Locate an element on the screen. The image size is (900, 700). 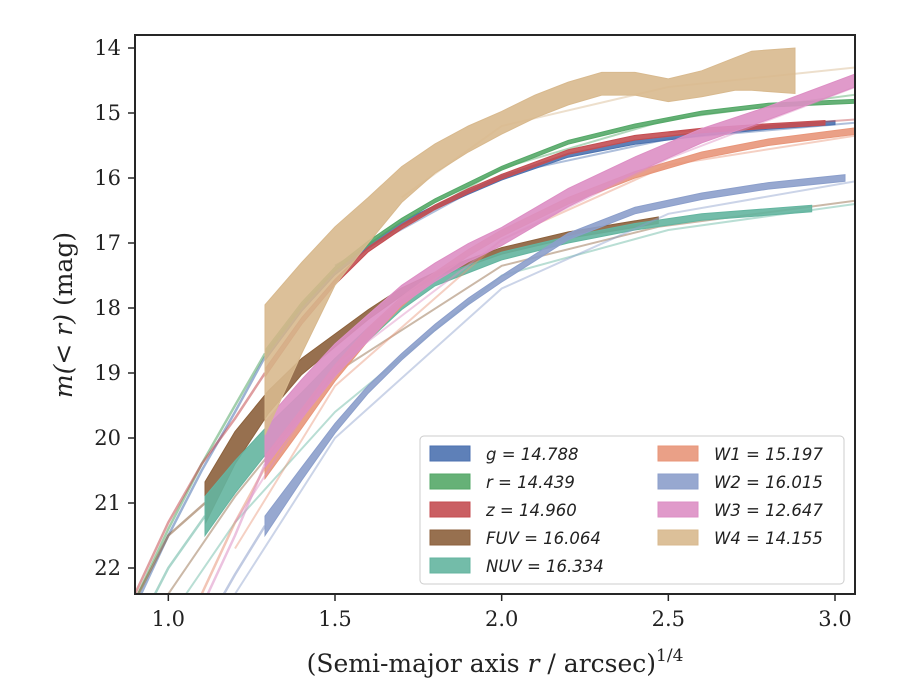
fuv-extrapolation-line is located at coordinates (171, 548).